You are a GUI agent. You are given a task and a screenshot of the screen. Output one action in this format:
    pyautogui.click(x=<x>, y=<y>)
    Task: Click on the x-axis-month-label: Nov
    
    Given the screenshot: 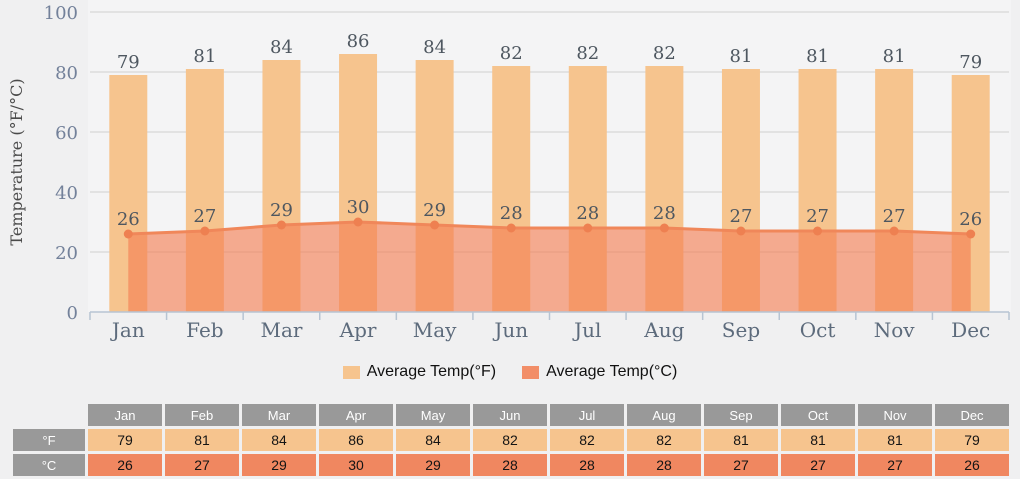 What is the action you would take?
    pyautogui.click(x=895, y=330)
    